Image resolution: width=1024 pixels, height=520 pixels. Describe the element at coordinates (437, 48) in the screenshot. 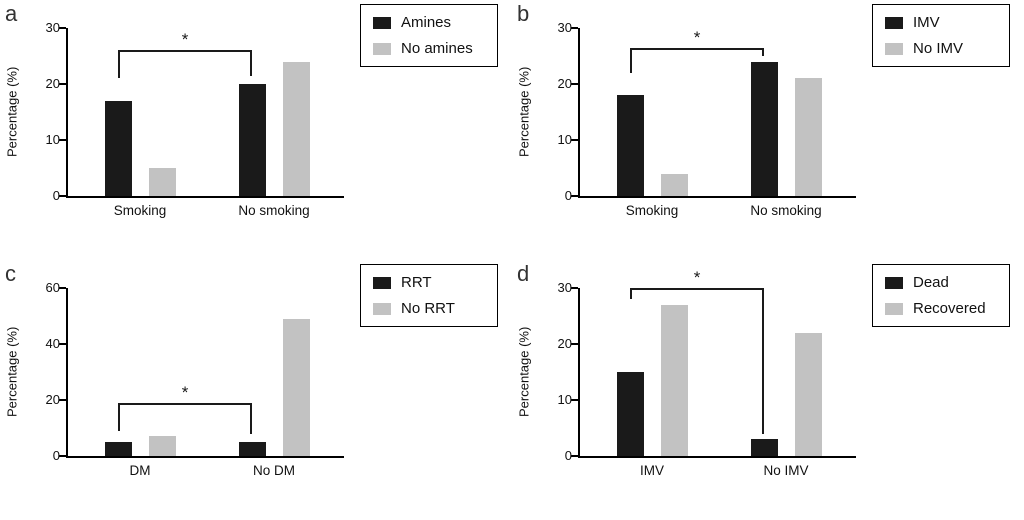

I see `legend-label: No amines` at that location.